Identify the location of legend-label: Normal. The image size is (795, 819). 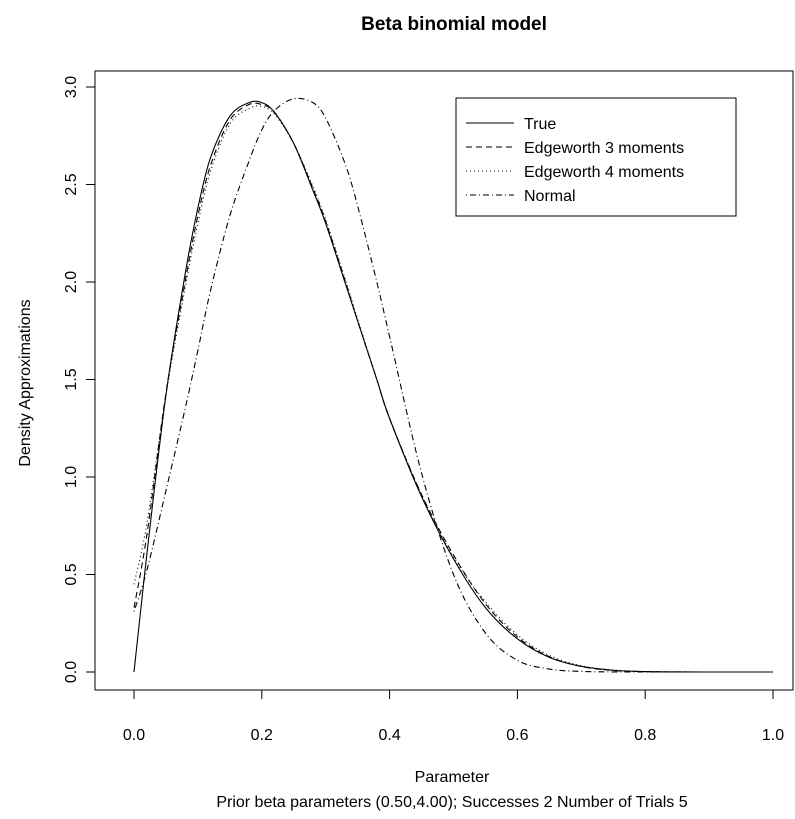
(550, 196).